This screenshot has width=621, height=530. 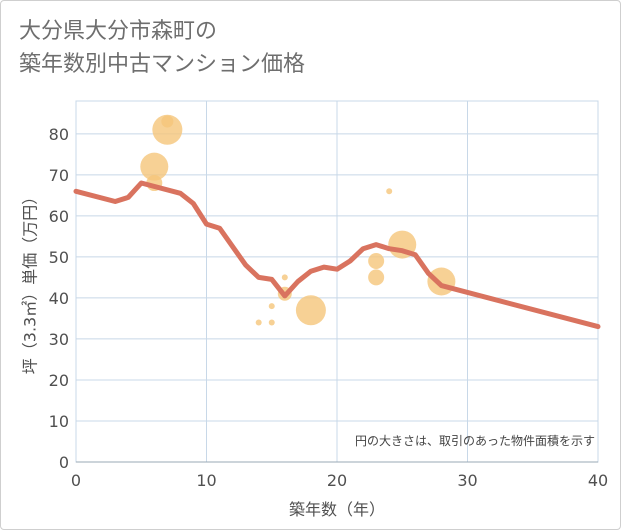 What do you see at coordinates (337, 509) in the screenshot?
I see `x-axis-title: 築年数（年）` at bounding box center [337, 509].